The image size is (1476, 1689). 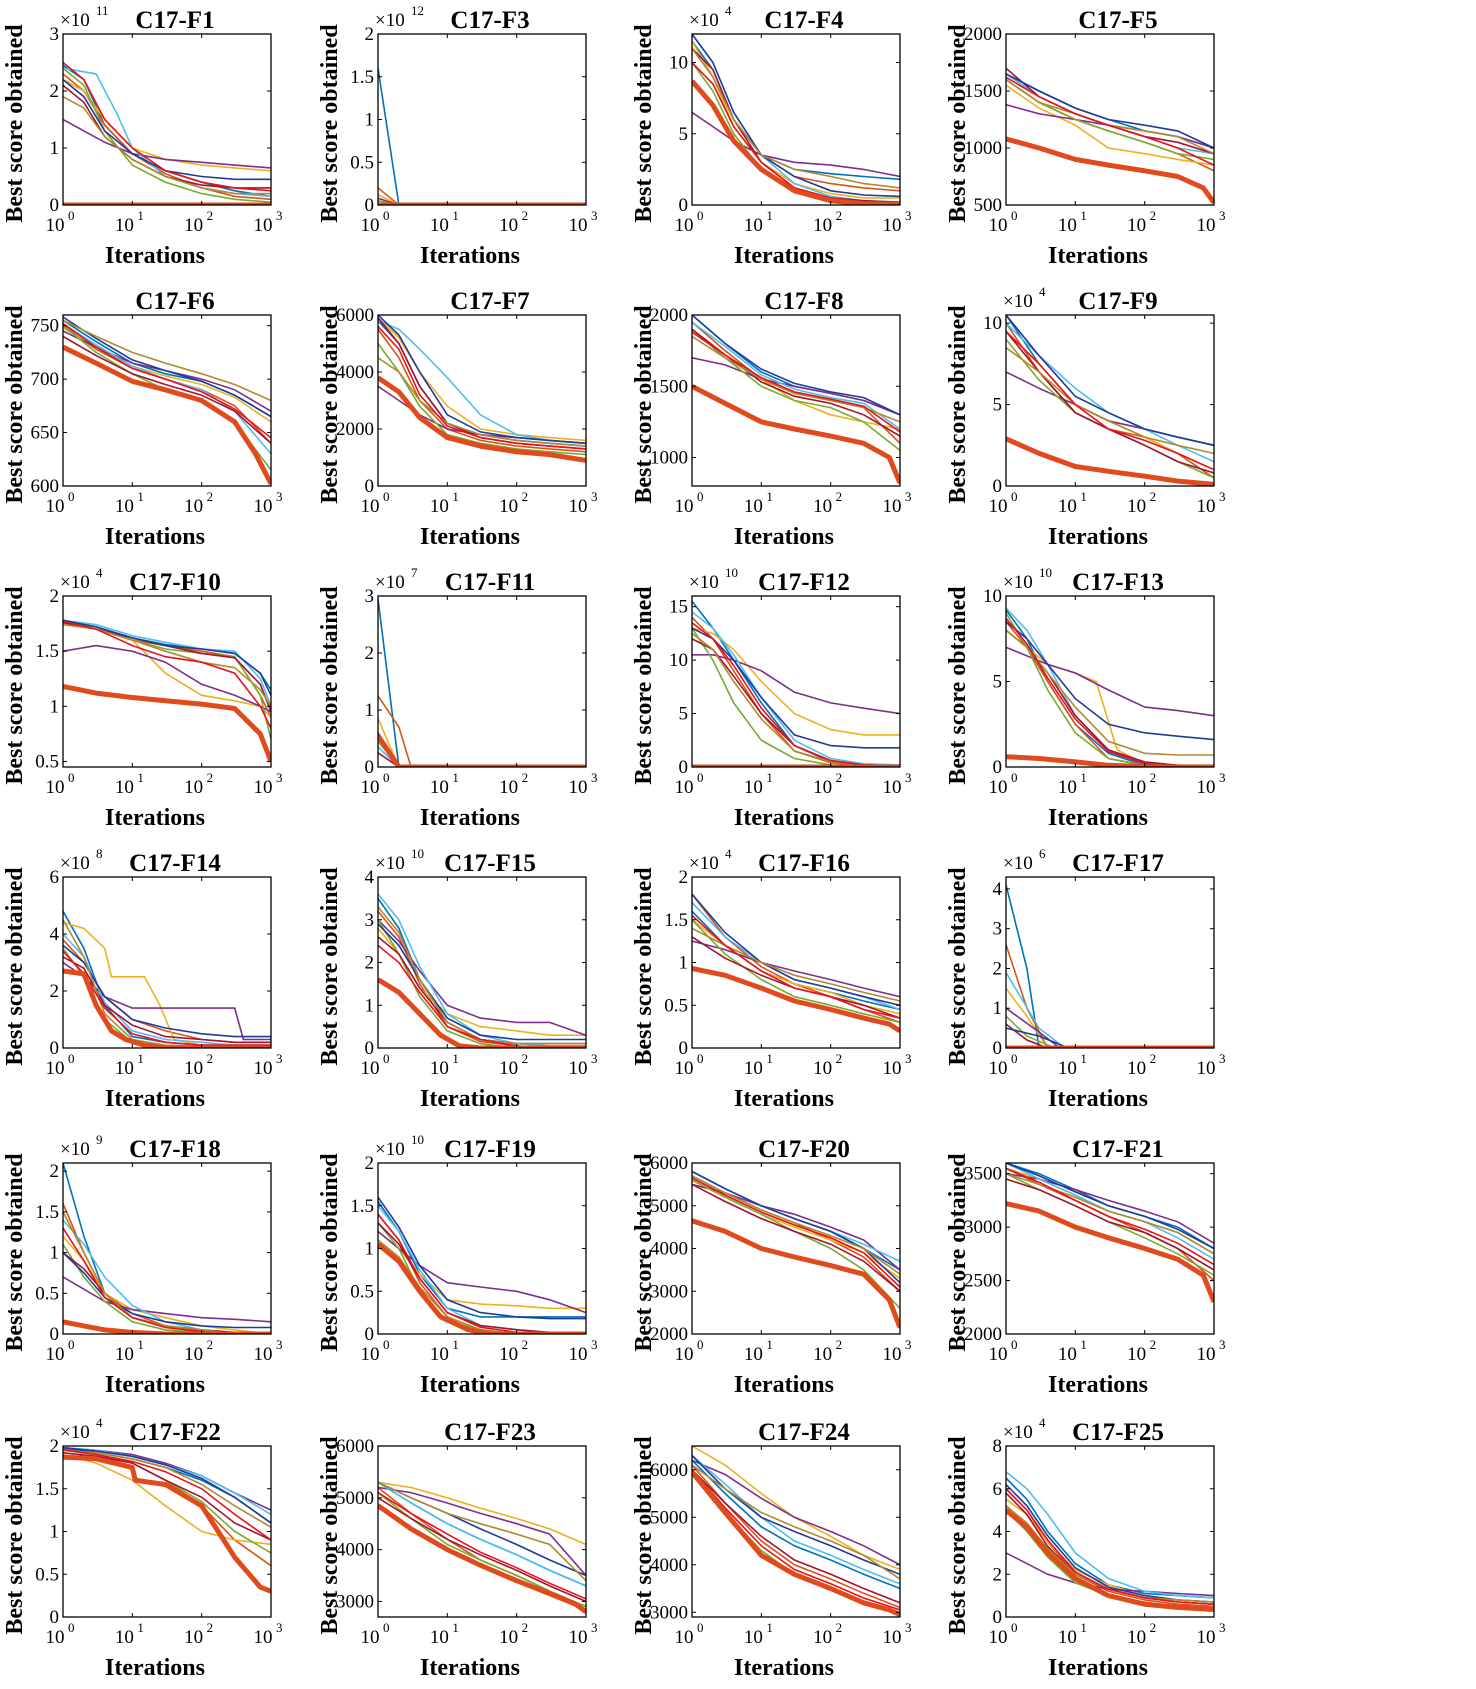 What do you see at coordinates (47, 761) in the screenshot?
I see `y-tick-label: 0.5` at bounding box center [47, 761].